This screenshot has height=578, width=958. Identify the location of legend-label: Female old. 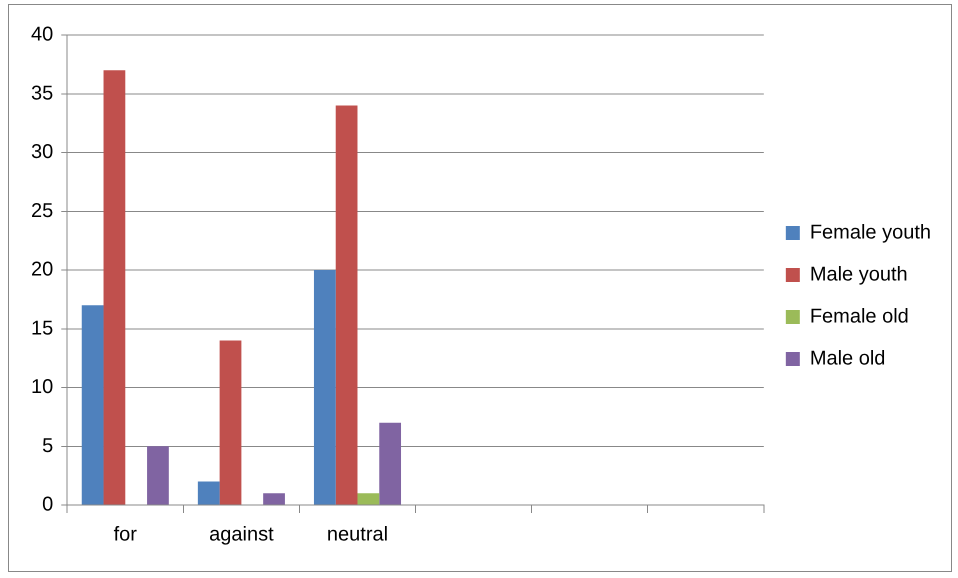
(859, 317).